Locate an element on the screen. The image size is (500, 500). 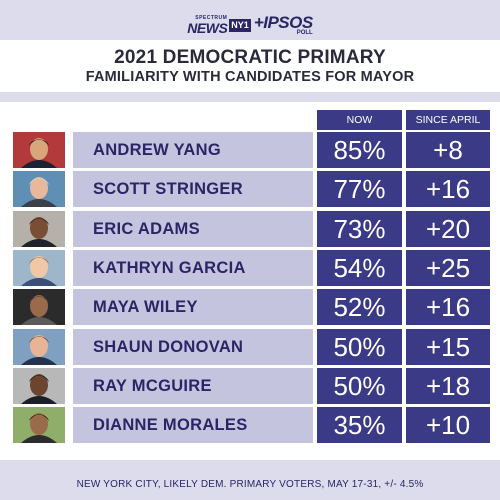
table-row: SHAUN DONOVAN 50% +15 is located at coordinates (250, 347).